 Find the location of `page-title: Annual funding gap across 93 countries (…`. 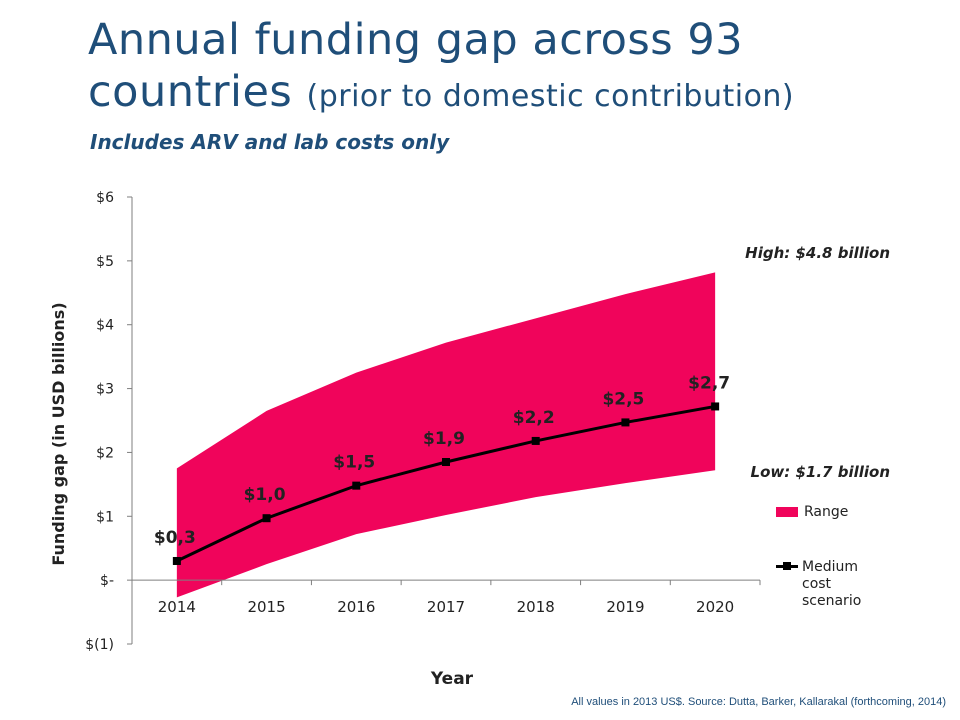

page-title: Annual funding gap across 93 countries (… is located at coordinates (518, 68).